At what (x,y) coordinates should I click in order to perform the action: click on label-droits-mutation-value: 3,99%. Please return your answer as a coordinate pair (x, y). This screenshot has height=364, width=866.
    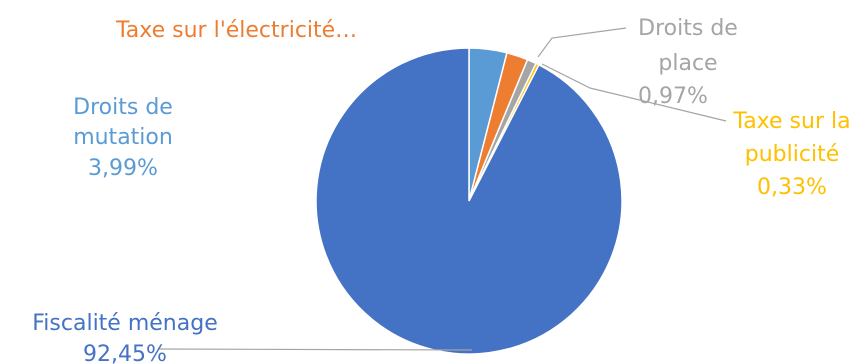
    Looking at the image, I should click on (123, 168).